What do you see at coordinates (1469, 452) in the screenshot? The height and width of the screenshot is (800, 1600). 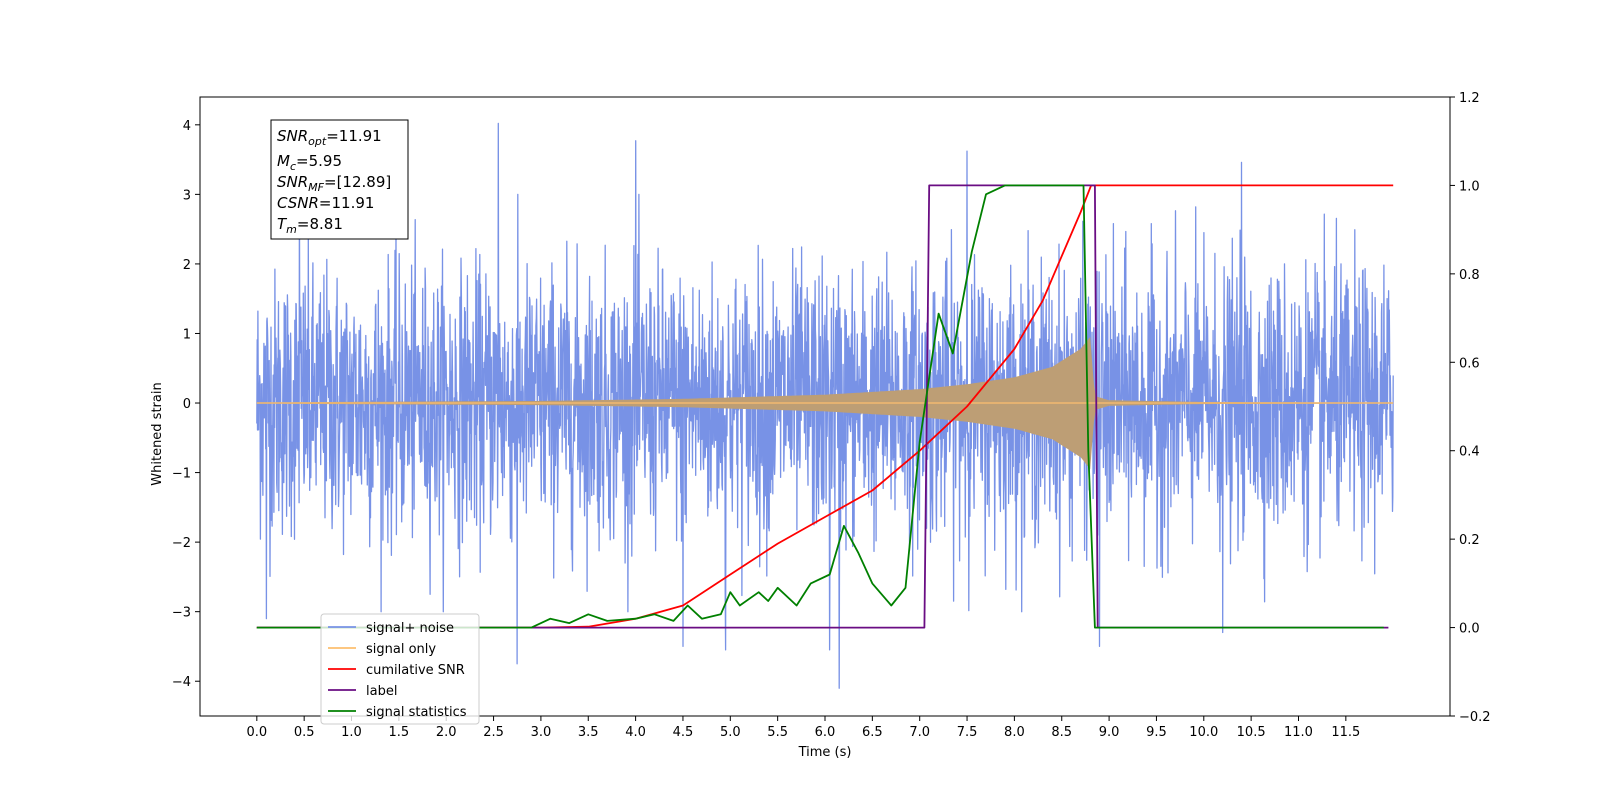 I see `y2-tick-label: 0.4` at bounding box center [1469, 452].